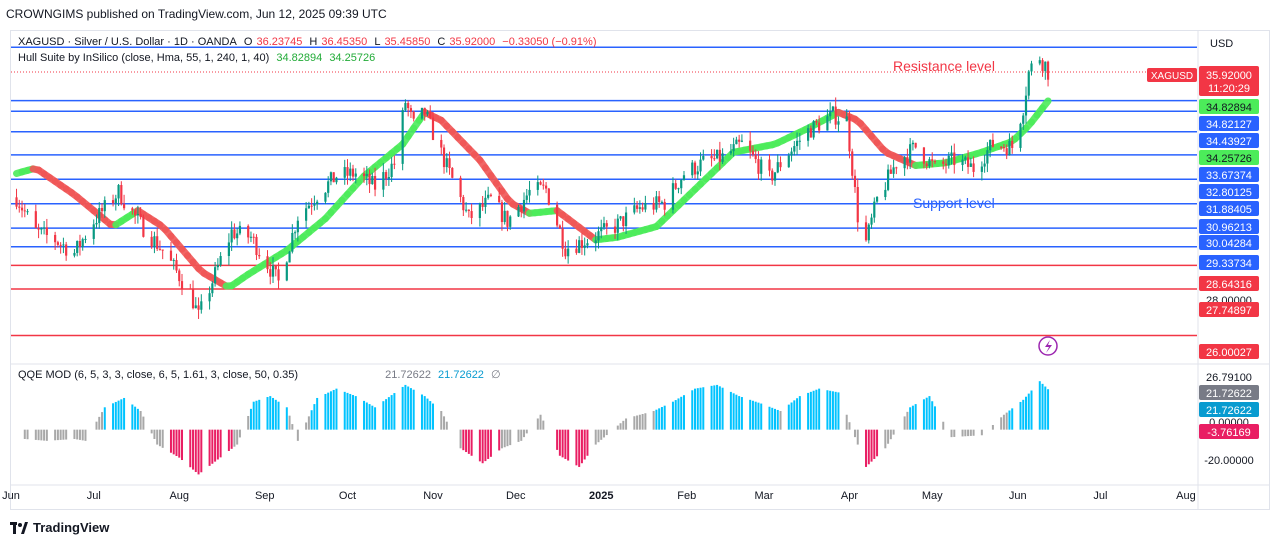 The width and height of the screenshot is (1281, 546). Describe the element at coordinates (59, 527) in the screenshot. I see `tradingview-brand: TradingView` at that location.